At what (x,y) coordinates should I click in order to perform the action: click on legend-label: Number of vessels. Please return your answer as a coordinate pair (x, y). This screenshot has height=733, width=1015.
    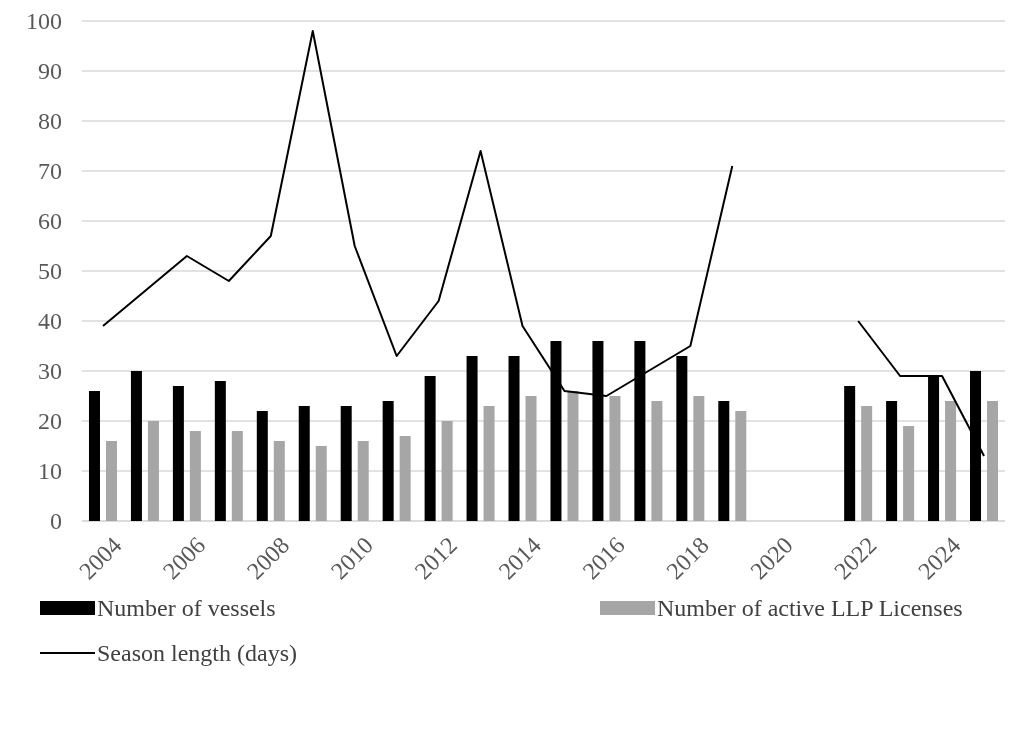
    Looking at the image, I should click on (186, 608).